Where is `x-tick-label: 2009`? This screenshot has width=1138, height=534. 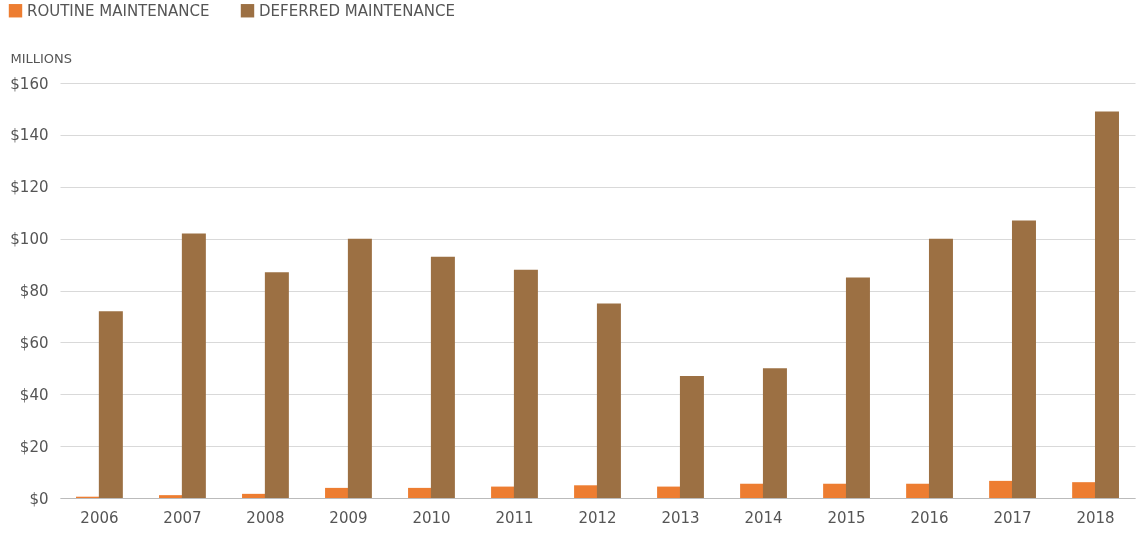 x-tick-label: 2009 is located at coordinates (348, 517).